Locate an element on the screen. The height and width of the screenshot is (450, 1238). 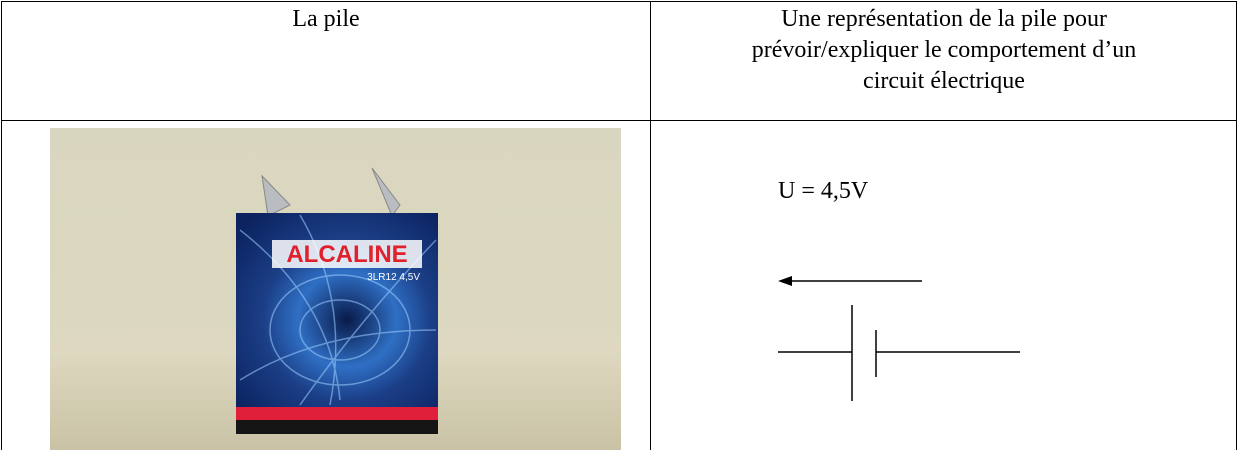
border-top is located at coordinates (619, 1).